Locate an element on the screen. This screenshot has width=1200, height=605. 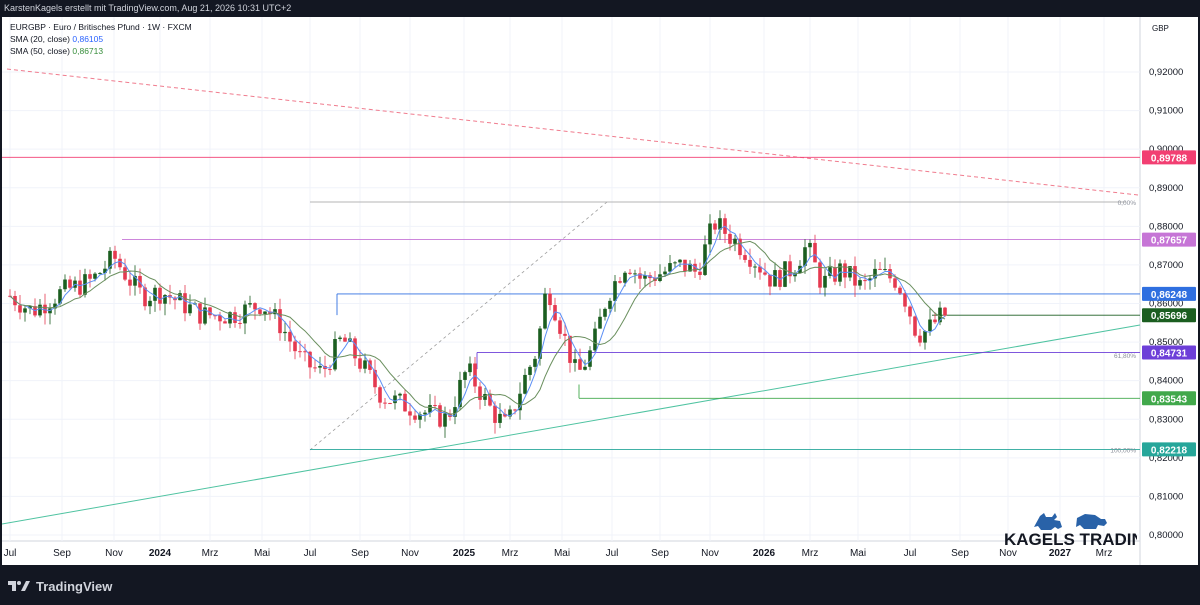
y-tick-label: 0,86000 is located at coordinates (1166, 304).